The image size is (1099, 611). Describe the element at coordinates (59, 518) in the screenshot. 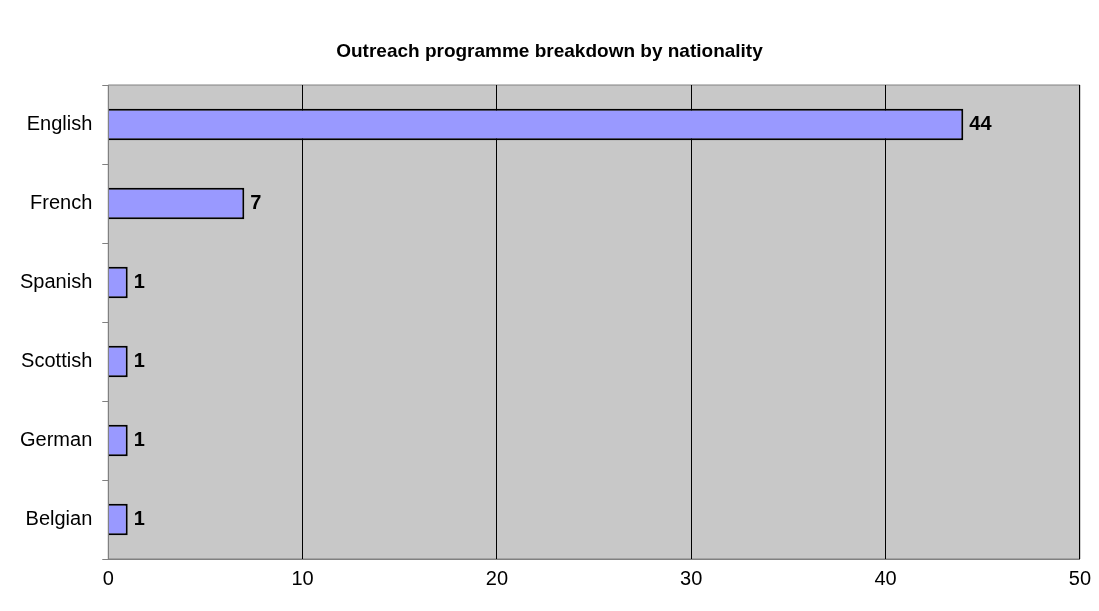

I see `y-tick-label: Belgian` at that location.